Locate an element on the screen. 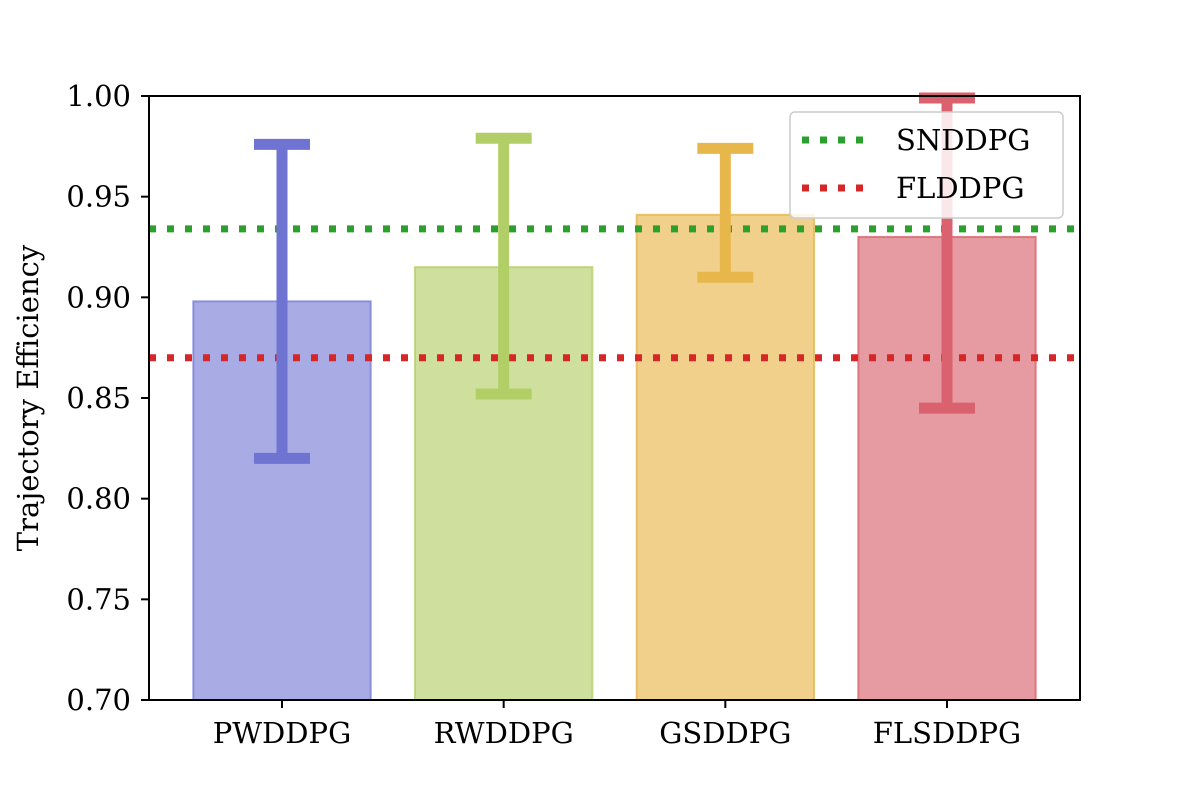 The height and width of the screenshot is (800, 1200). y-axis-title: Trajectory Efficiency is located at coordinates (28, 397).